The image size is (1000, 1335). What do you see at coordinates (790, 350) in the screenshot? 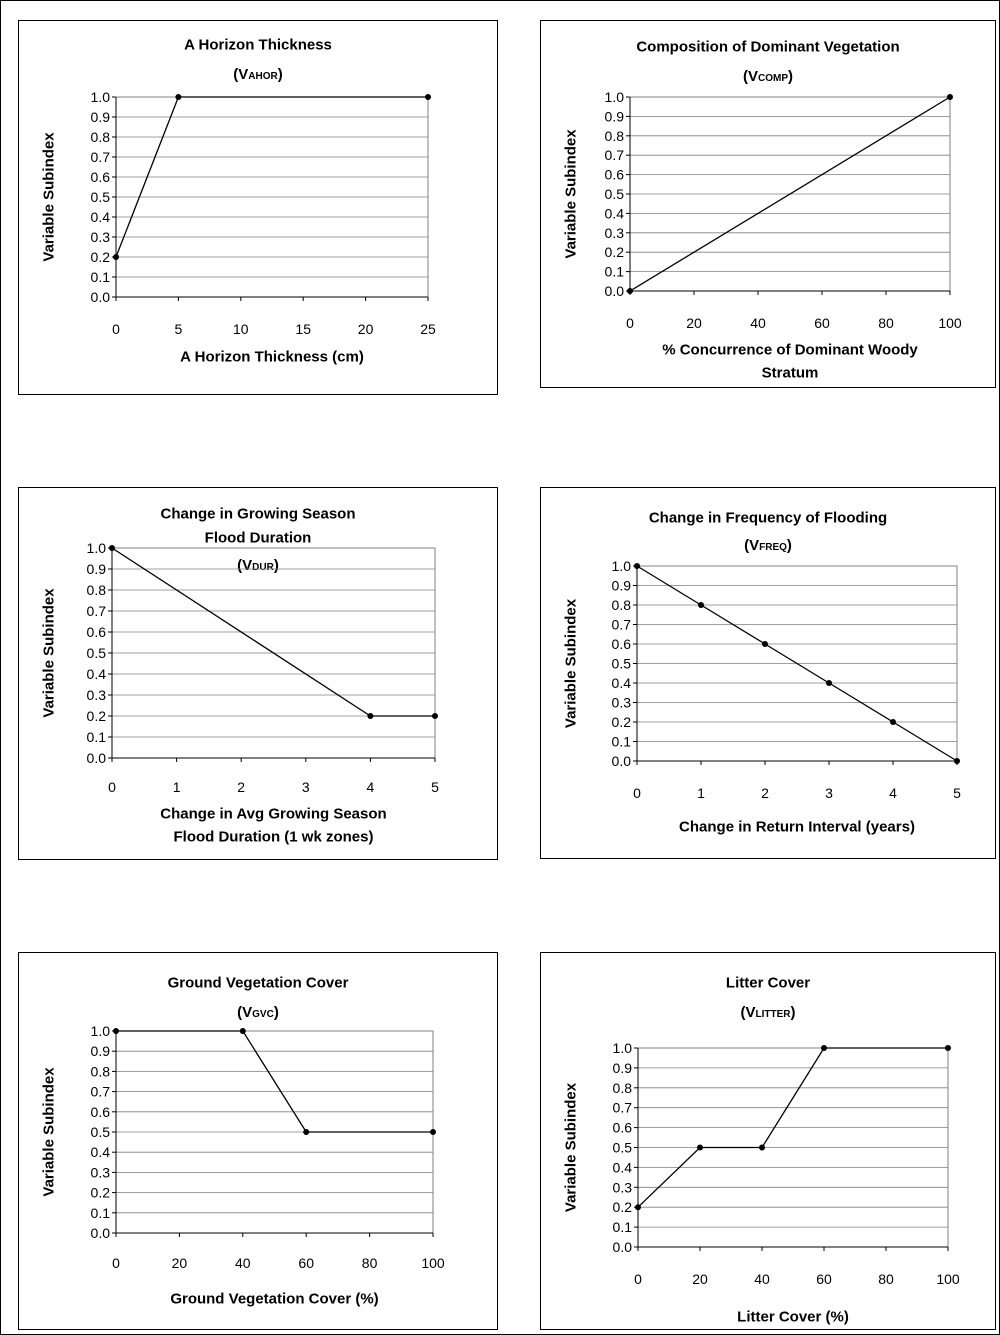
I see `x-axis-label: % Concurrence of Dominant Woody` at bounding box center [790, 350].